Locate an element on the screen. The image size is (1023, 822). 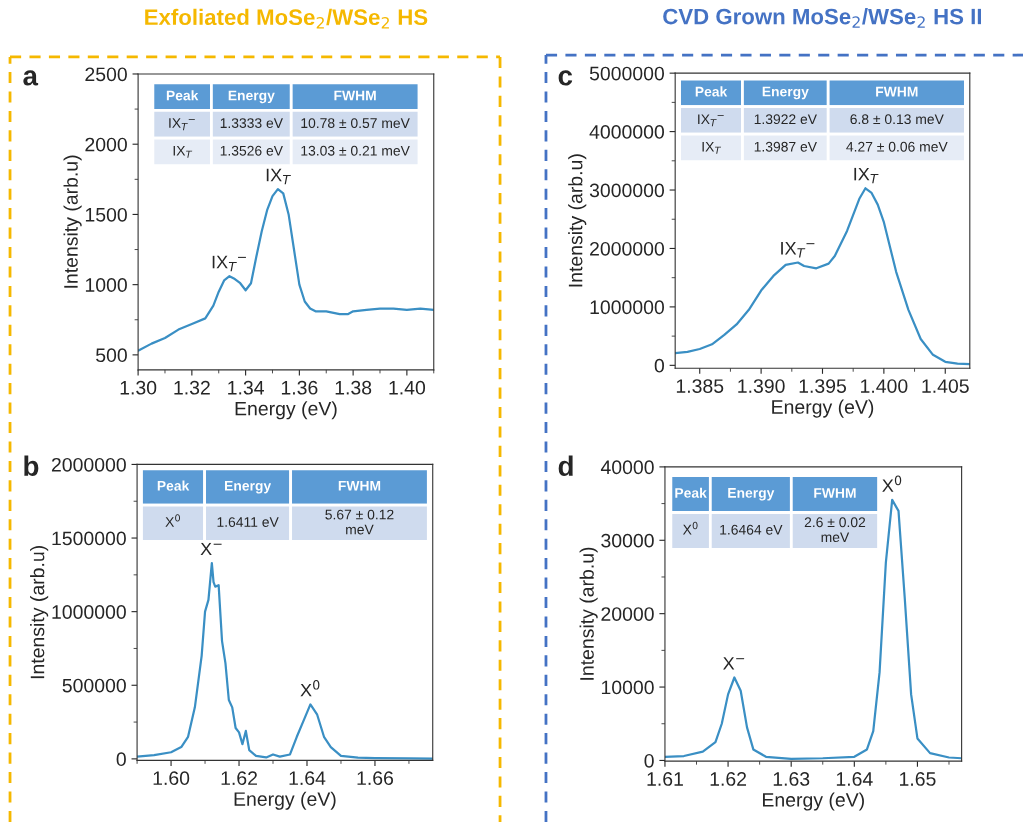
y-tick-label: 4000000 is located at coordinates (627, 132).